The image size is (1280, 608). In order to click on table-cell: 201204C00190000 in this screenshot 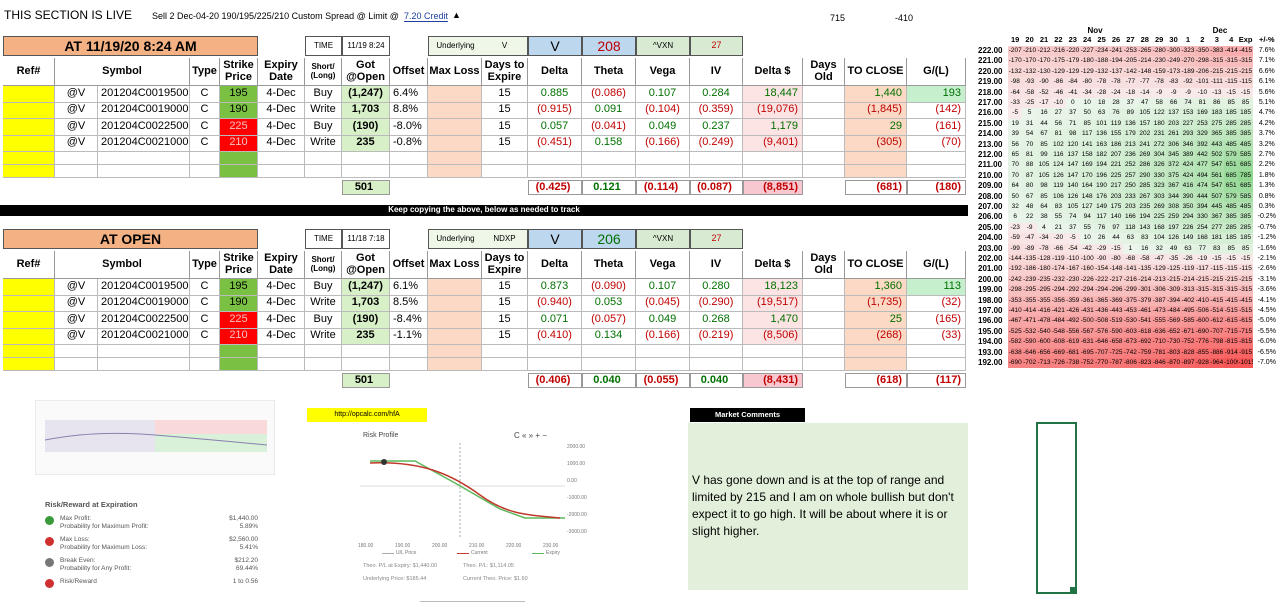, I will do `click(144, 110)`.